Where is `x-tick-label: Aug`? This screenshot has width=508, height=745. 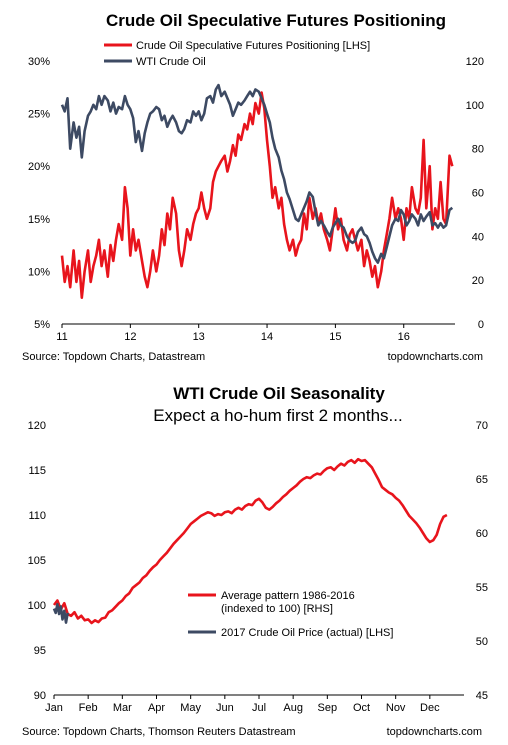 x-tick-label: Aug is located at coordinates (293, 708).